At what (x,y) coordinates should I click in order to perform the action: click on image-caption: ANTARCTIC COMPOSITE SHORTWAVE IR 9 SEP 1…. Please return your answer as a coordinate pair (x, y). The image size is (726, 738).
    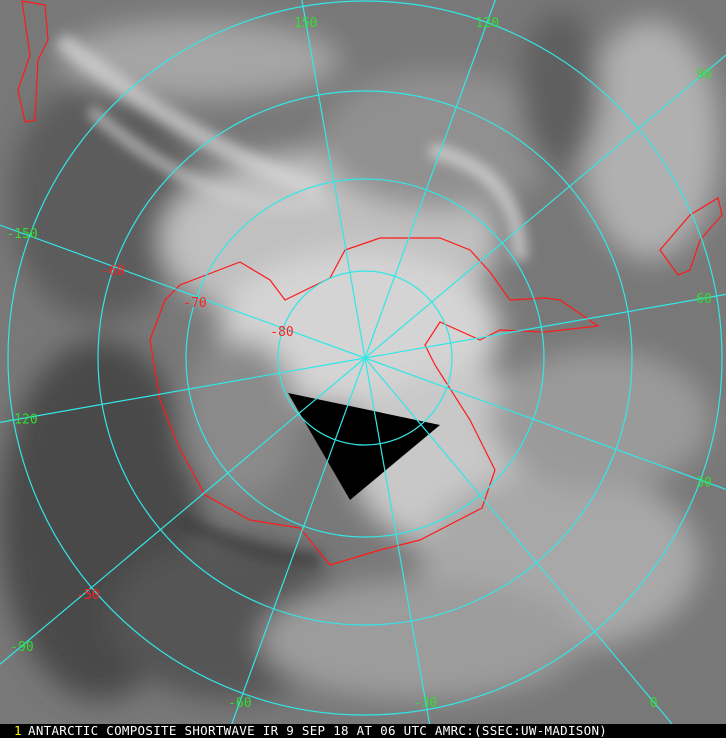
    Looking at the image, I should click on (363, 731).